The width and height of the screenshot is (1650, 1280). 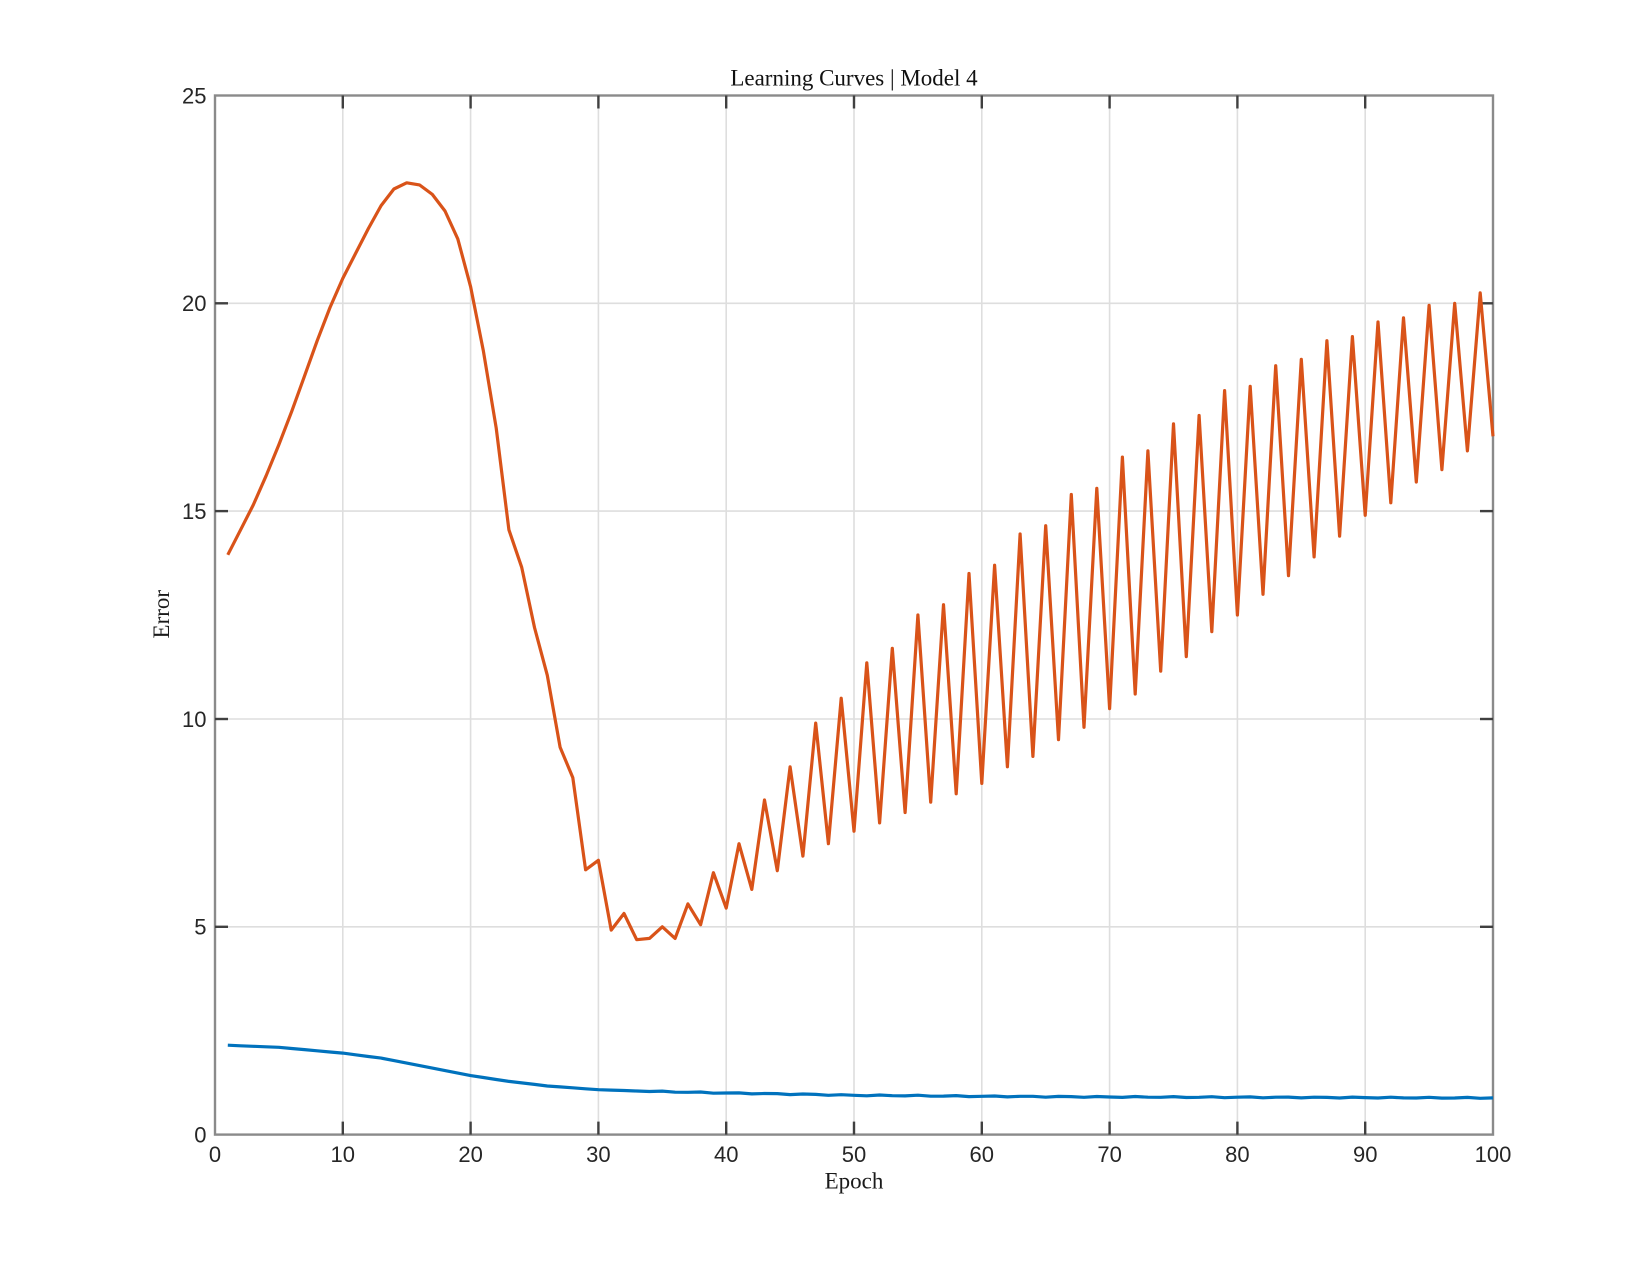 I want to click on svg-text: Learning Curves | Model 4, so click(x=854, y=77).